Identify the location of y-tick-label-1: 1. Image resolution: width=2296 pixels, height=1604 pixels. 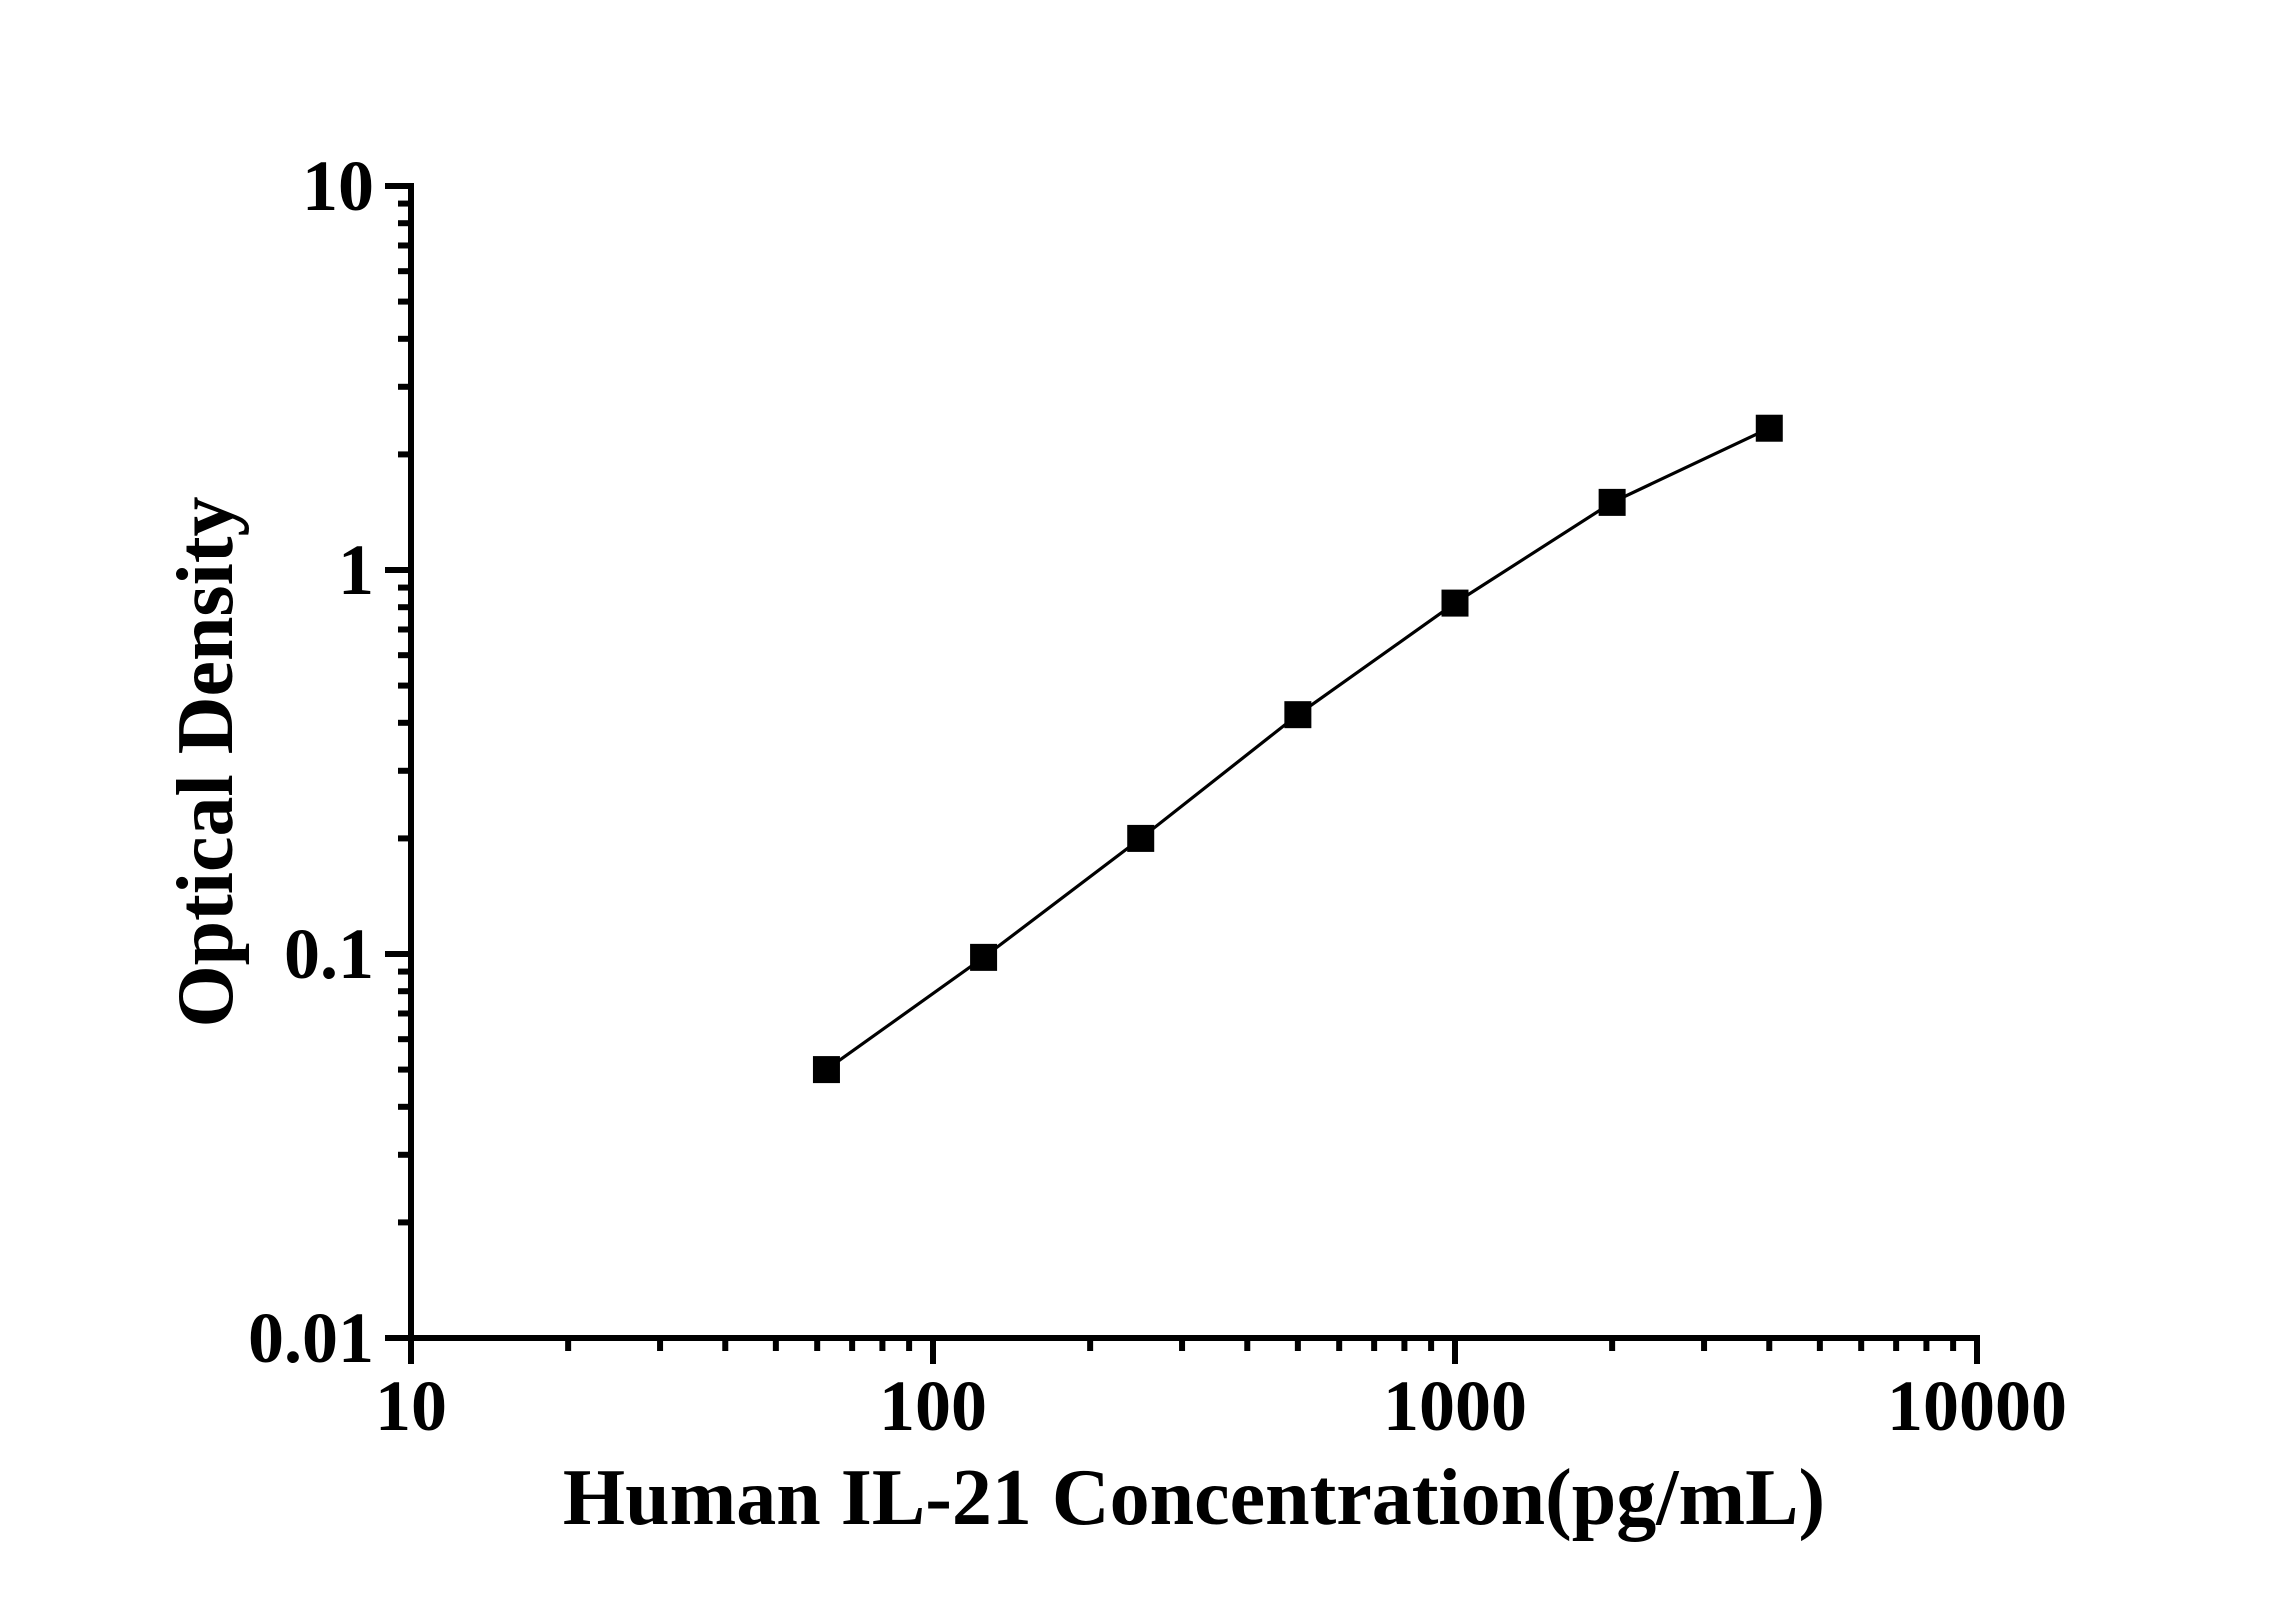
(356, 570).